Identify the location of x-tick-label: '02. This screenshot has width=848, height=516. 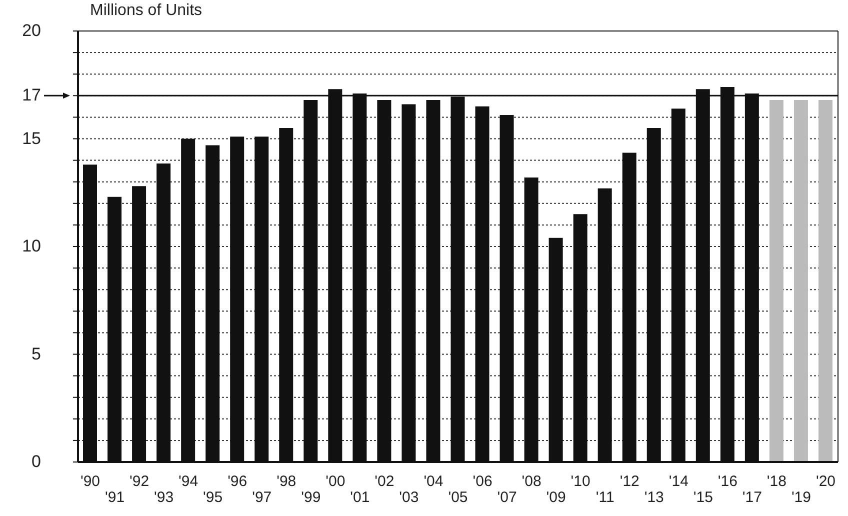
(384, 481).